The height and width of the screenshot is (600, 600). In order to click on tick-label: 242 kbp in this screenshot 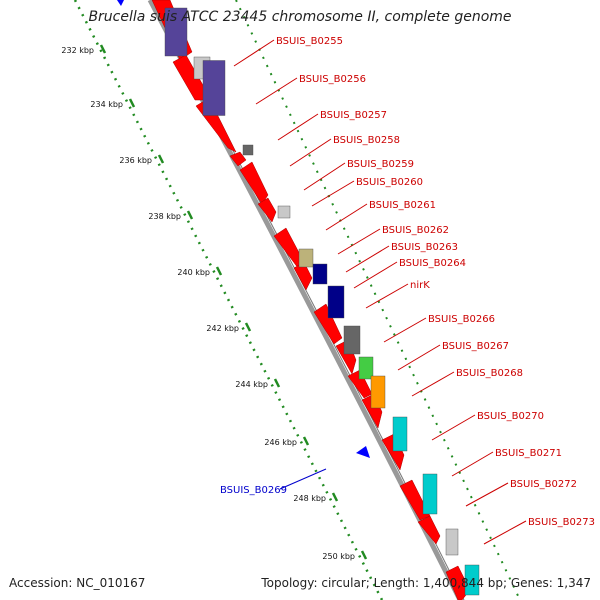, I will do `click(222, 328)`.